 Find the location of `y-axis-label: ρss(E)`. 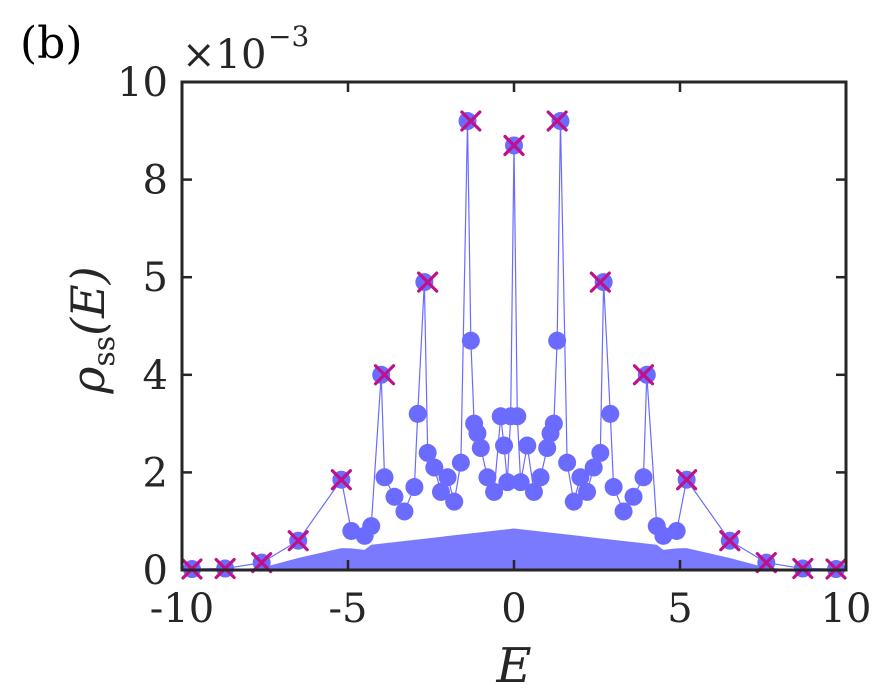

y-axis-label: ρss(E) is located at coordinates (91, 330).